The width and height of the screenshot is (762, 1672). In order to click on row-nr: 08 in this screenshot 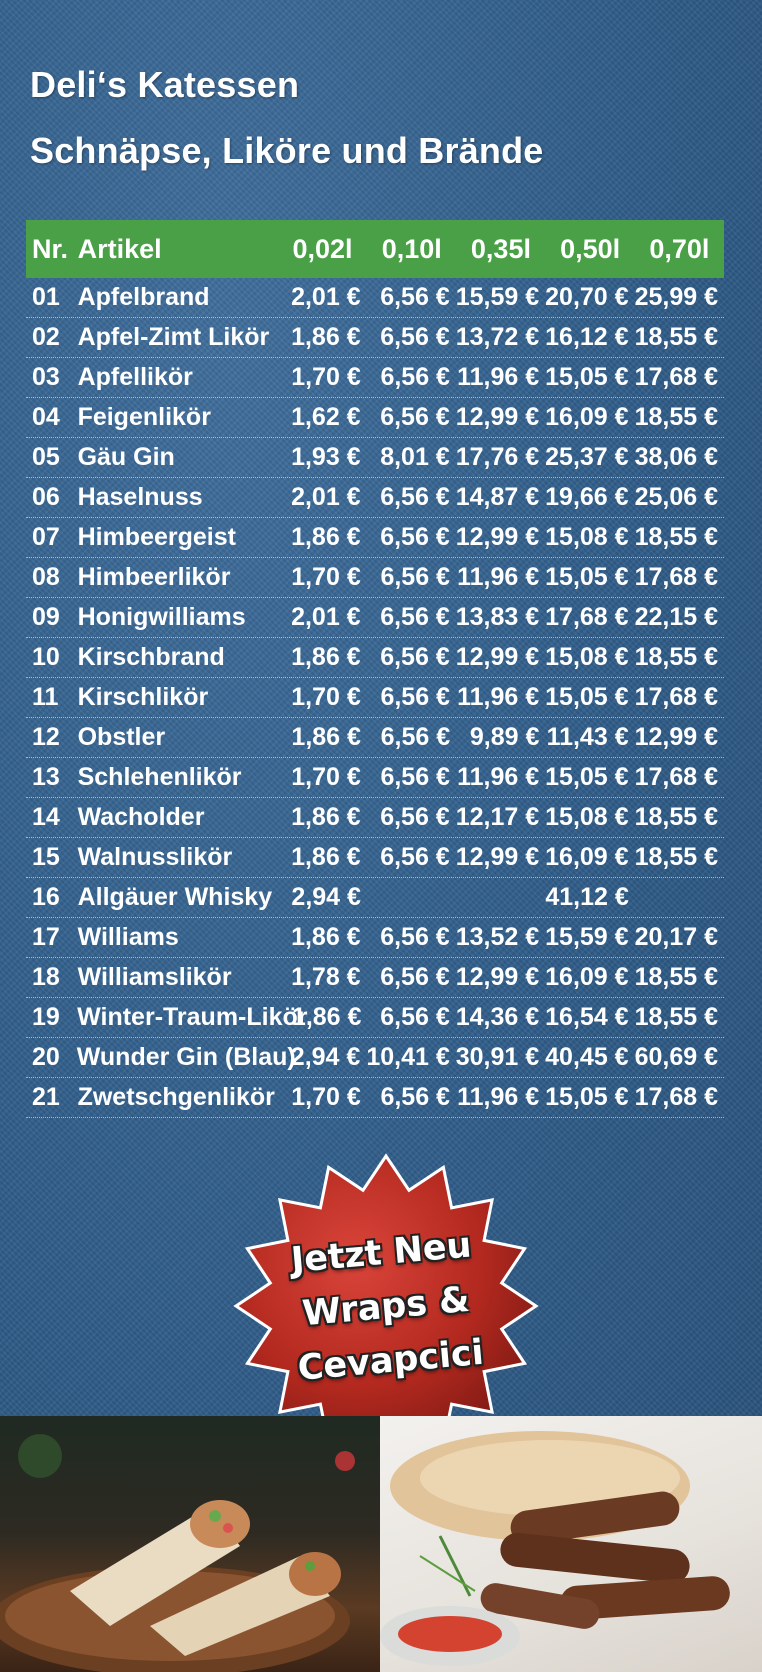, I will do `click(46, 577)`.